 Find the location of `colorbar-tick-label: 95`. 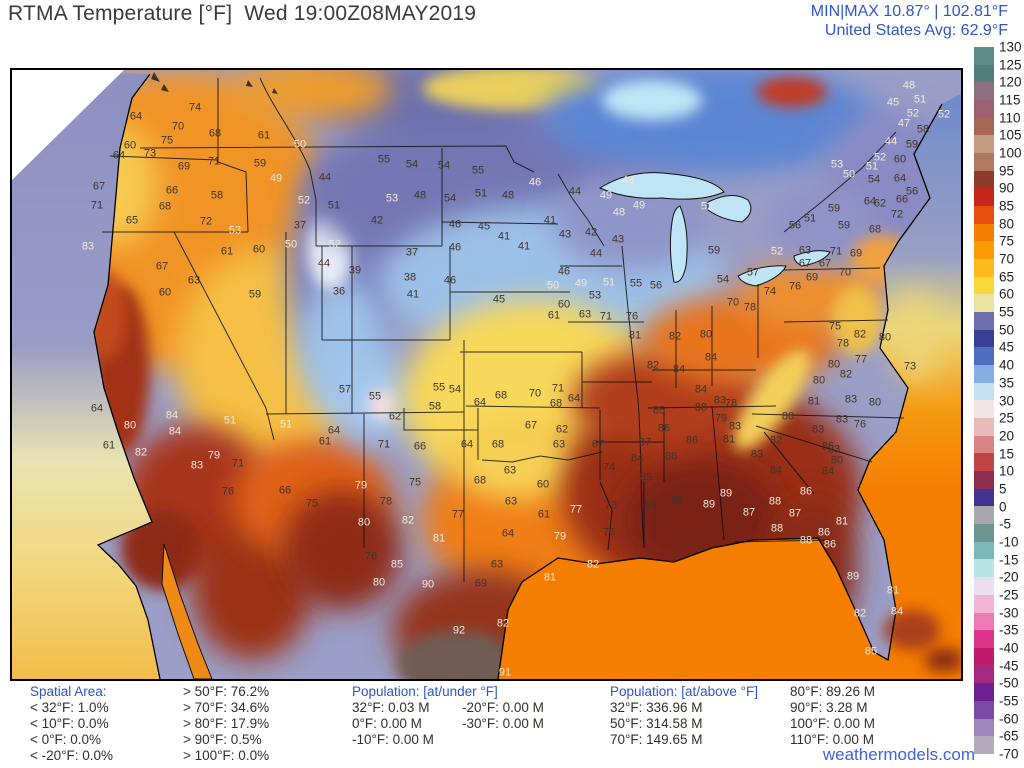

colorbar-tick-label: 95 is located at coordinates (1007, 171).